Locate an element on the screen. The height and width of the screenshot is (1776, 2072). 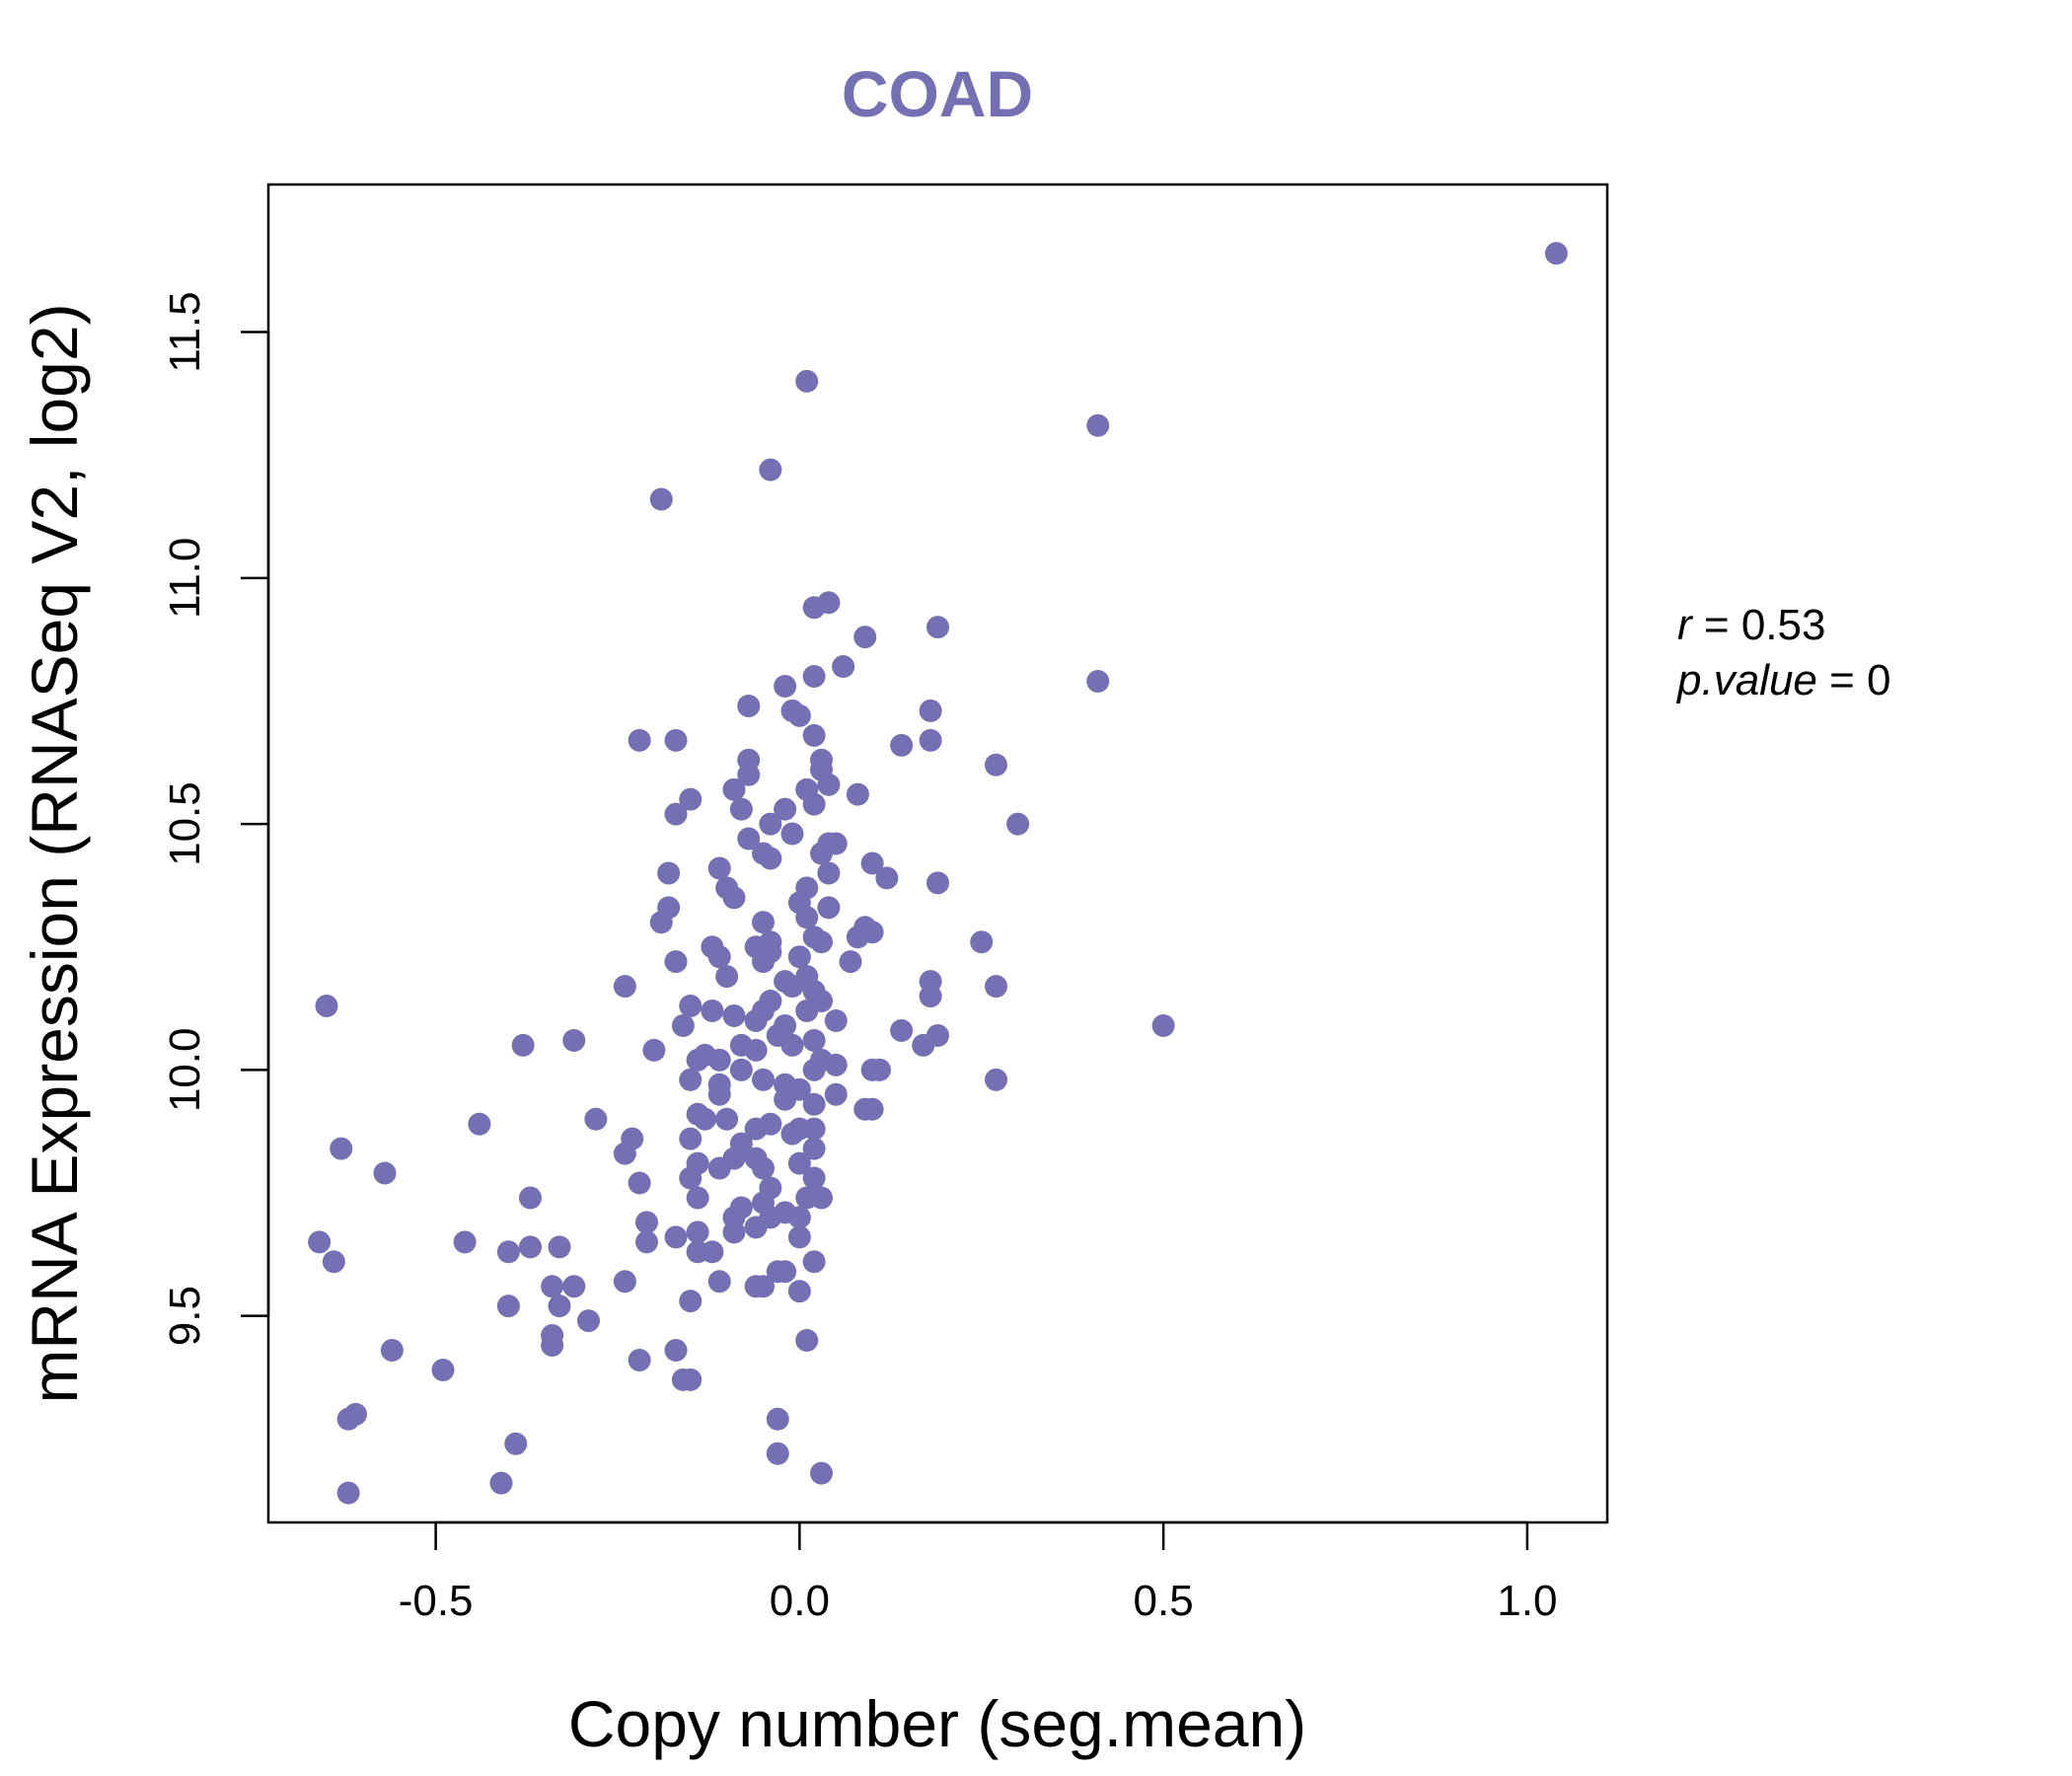
y-tick-label: 10.0 is located at coordinates (185, 1070).